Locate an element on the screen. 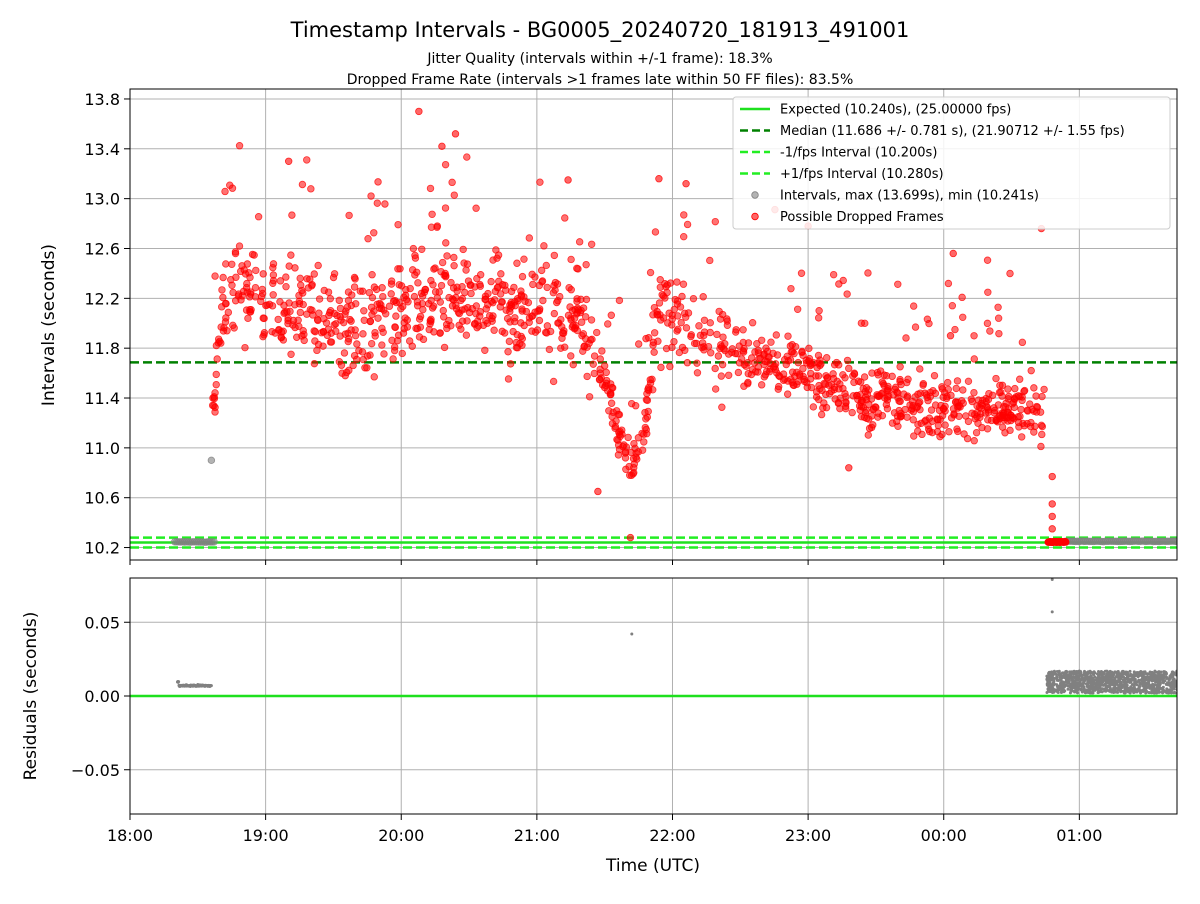 This screenshot has width=1200, height=904. intervals-y-tick-label: 12.6 is located at coordinates (102, 248).